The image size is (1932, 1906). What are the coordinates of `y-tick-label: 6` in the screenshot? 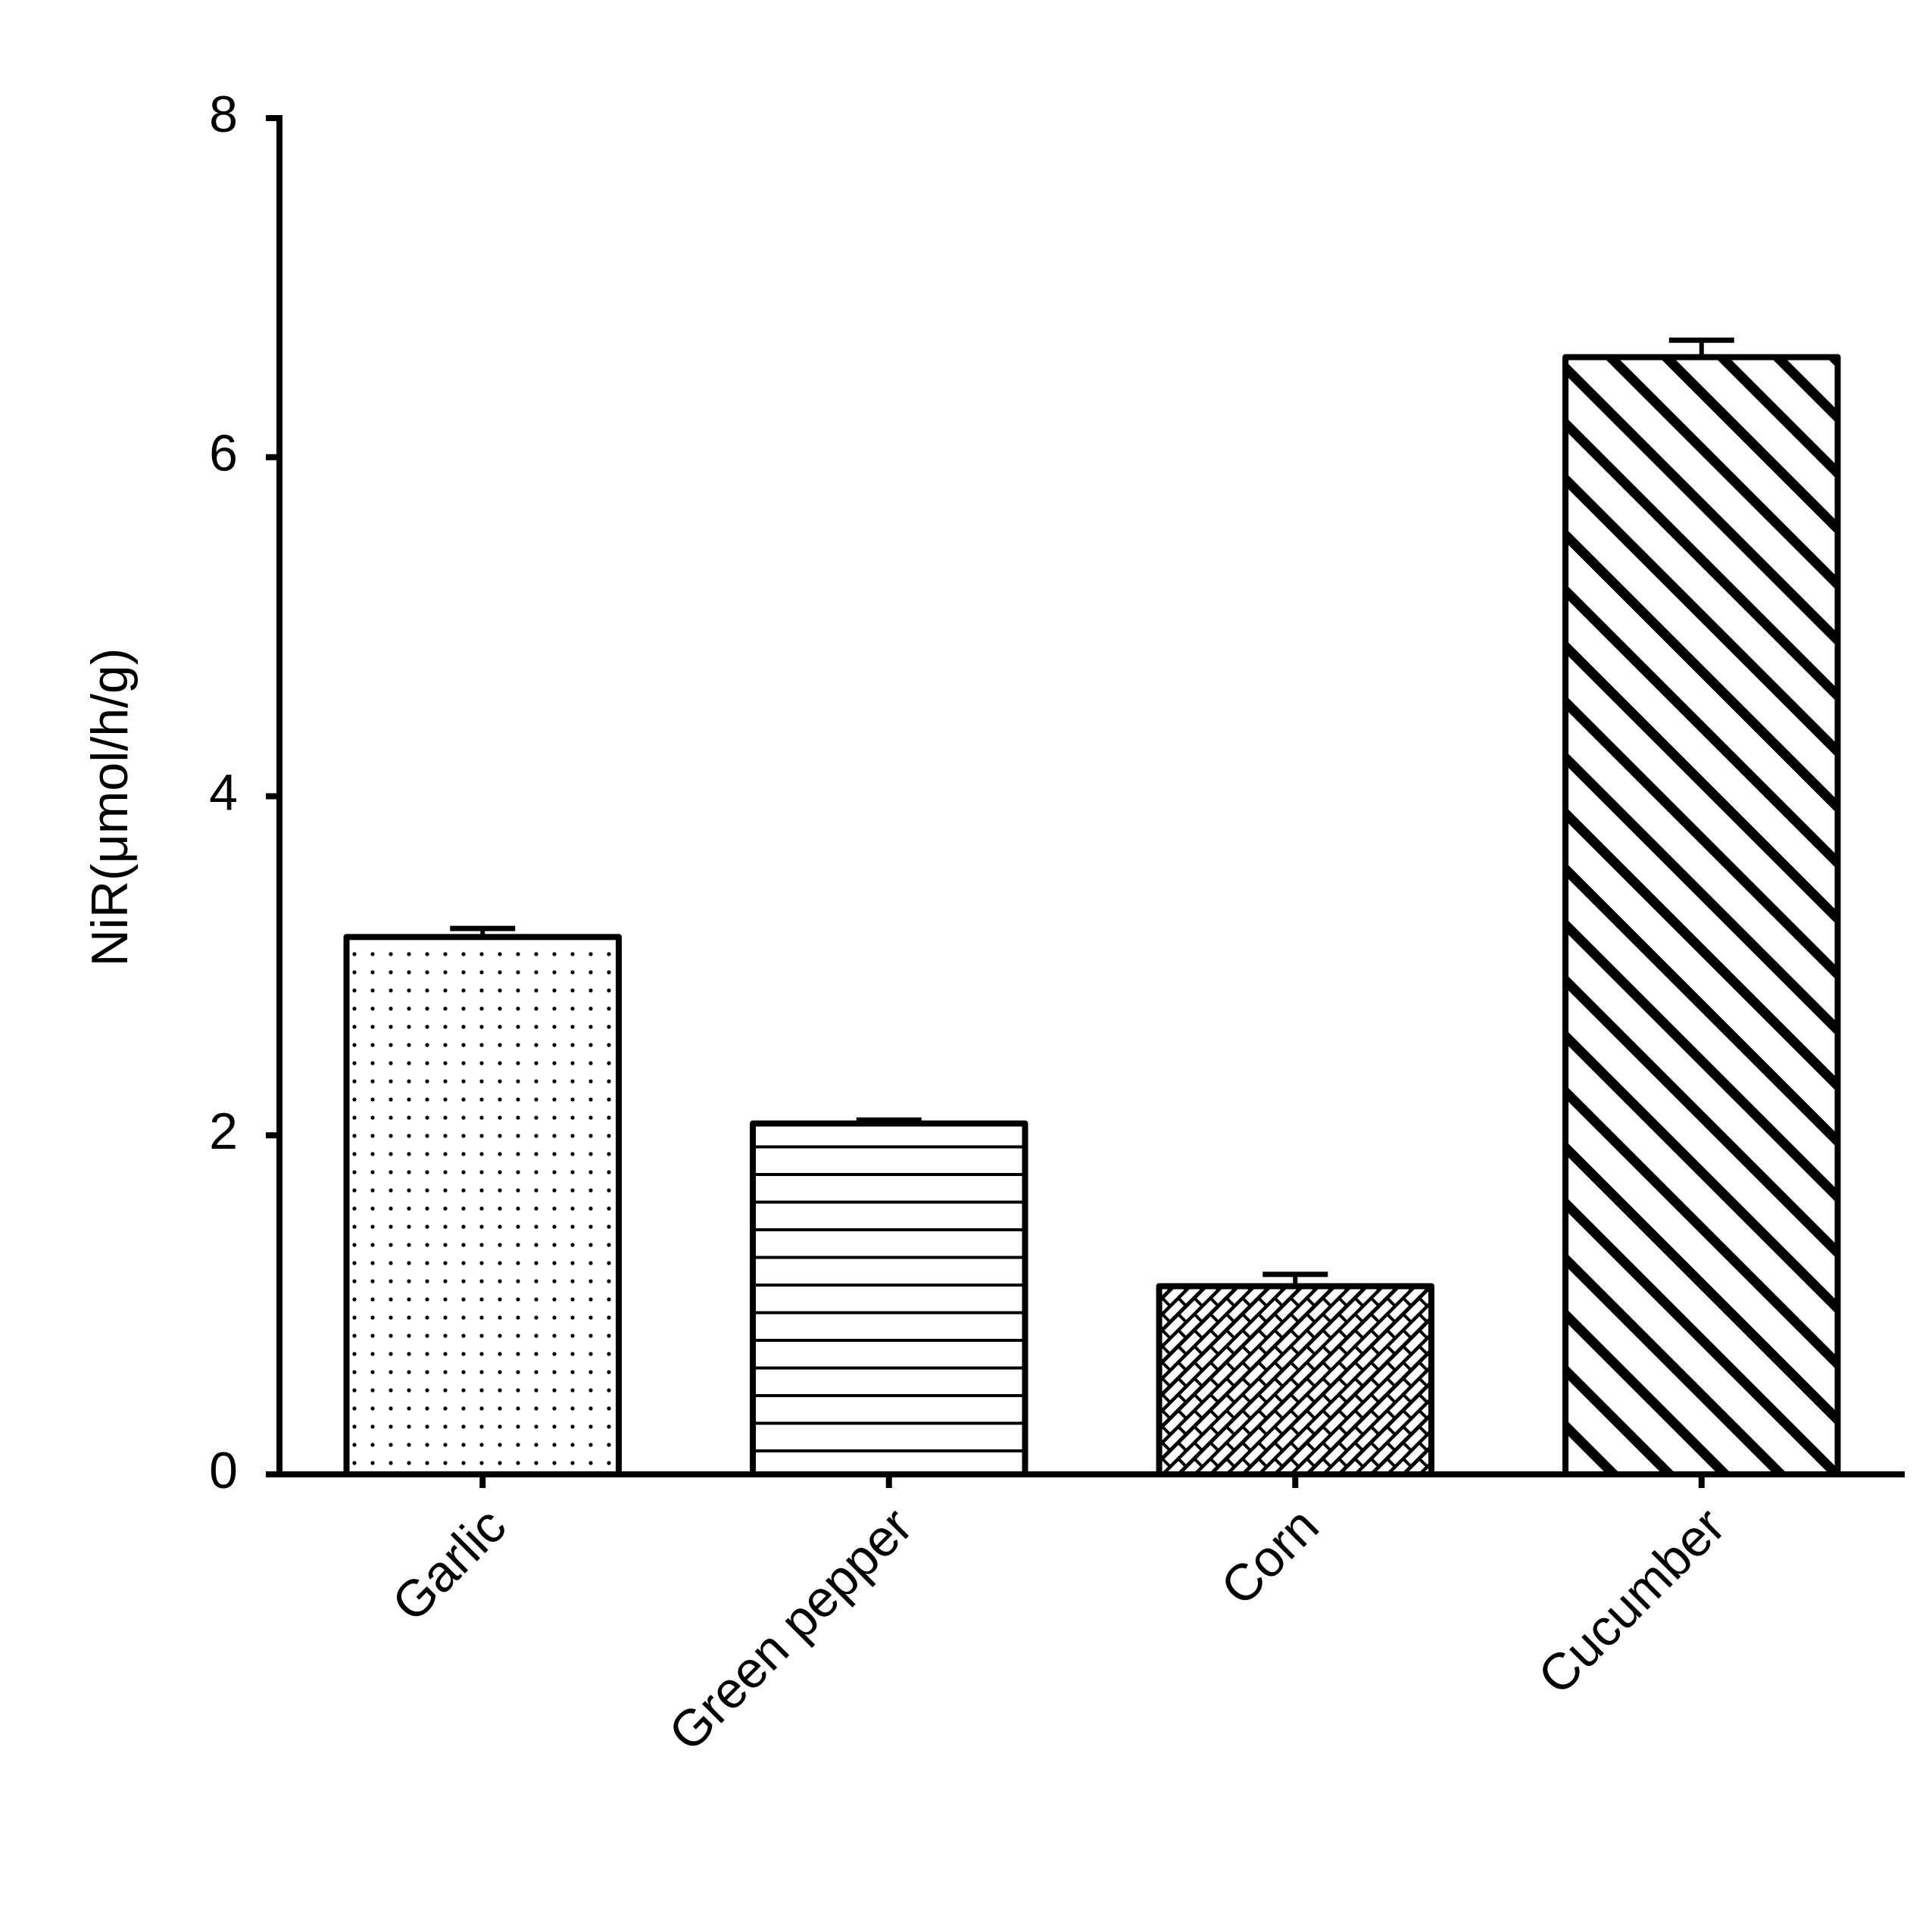 It's located at (223, 453).